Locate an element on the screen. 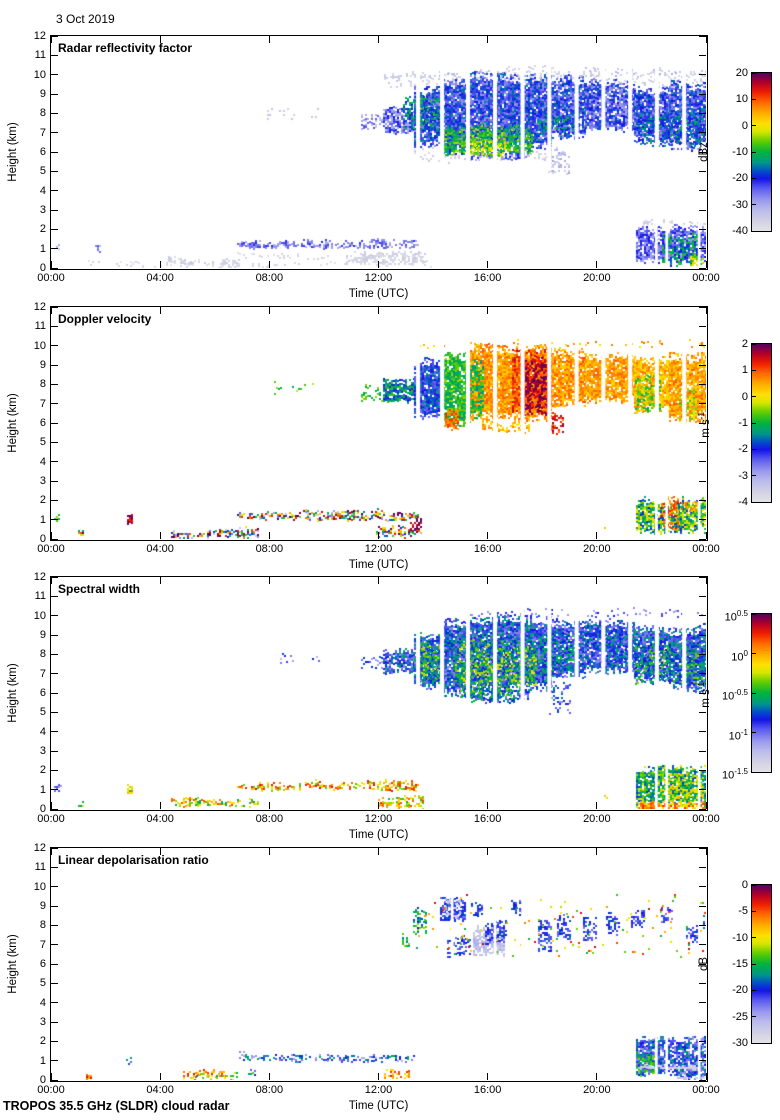  colorbar-tick-label: -10 is located at coordinates (740, 152).